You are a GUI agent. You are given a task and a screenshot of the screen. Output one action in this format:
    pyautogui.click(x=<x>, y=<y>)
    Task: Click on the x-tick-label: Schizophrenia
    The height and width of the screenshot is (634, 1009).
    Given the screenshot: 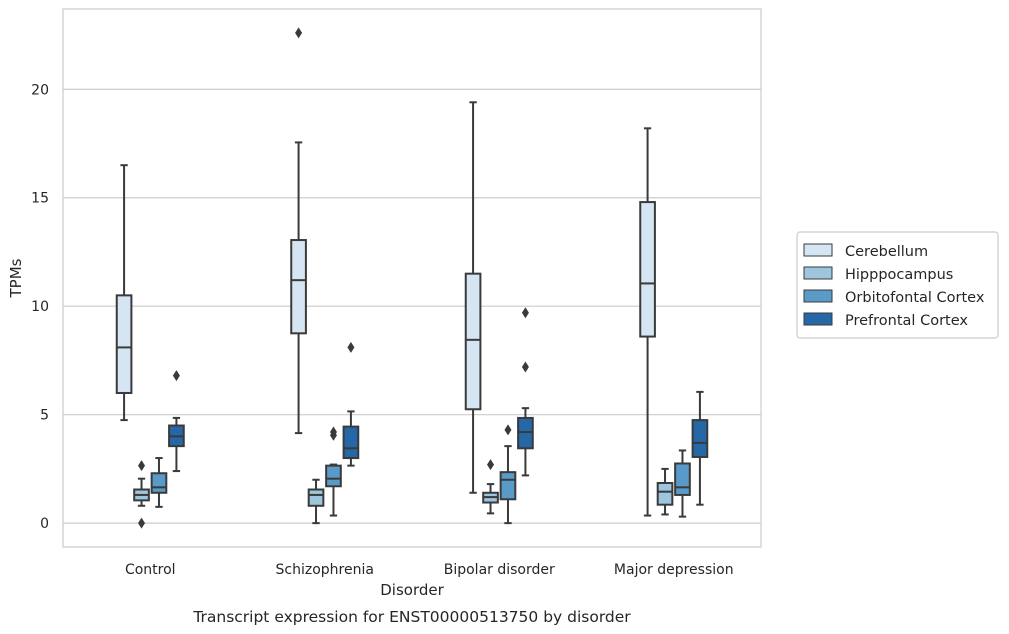 What is the action you would take?
    pyautogui.click(x=325, y=570)
    